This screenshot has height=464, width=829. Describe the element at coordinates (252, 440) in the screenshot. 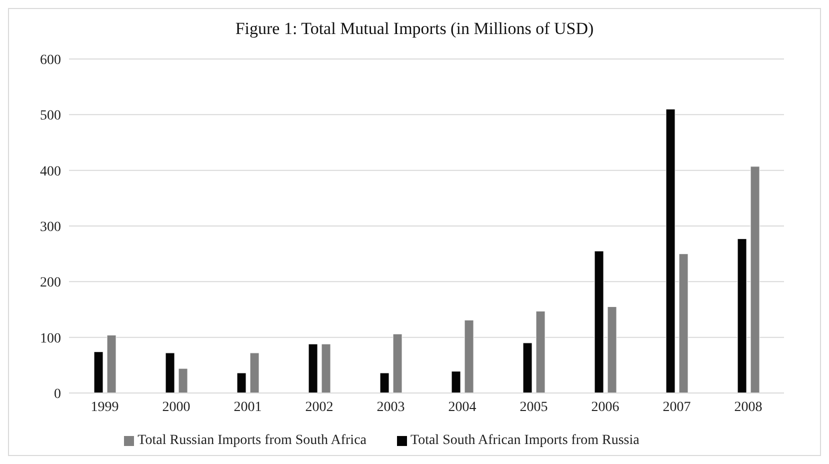

I see `legend-label: Total Russian Imports from South Africa` at that location.